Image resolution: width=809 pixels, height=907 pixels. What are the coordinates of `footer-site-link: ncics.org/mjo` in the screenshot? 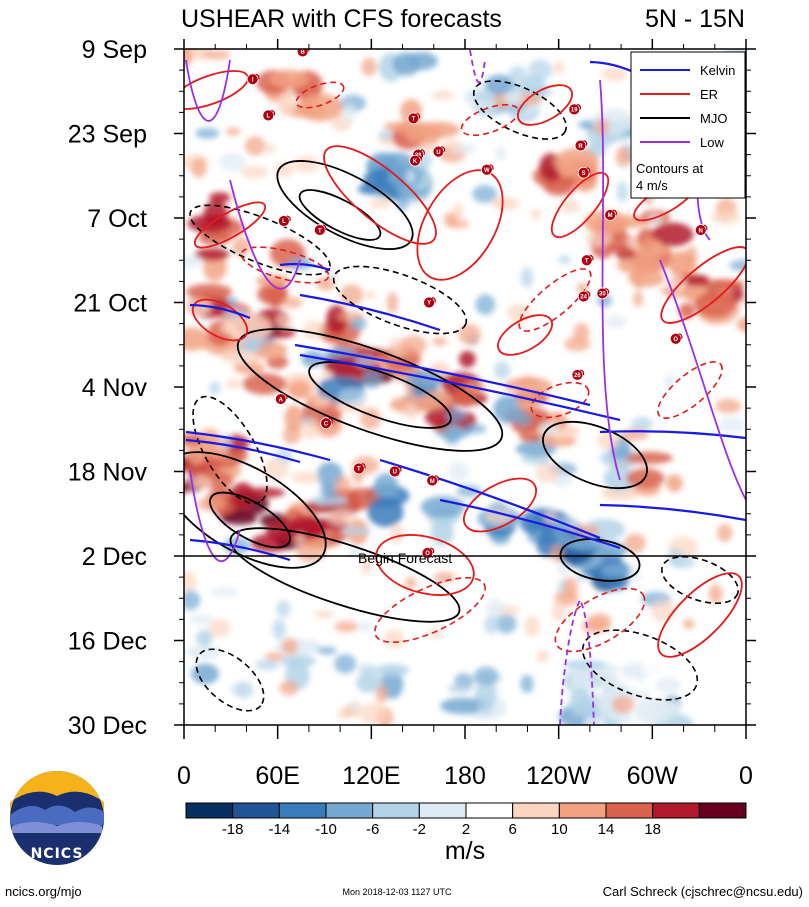 It's located at (43, 891).